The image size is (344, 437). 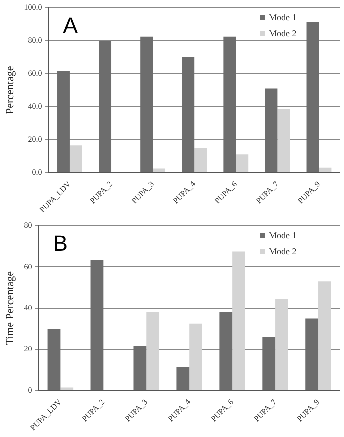 I want to click on y-tick-label: 20, so click(x=28, y=349).